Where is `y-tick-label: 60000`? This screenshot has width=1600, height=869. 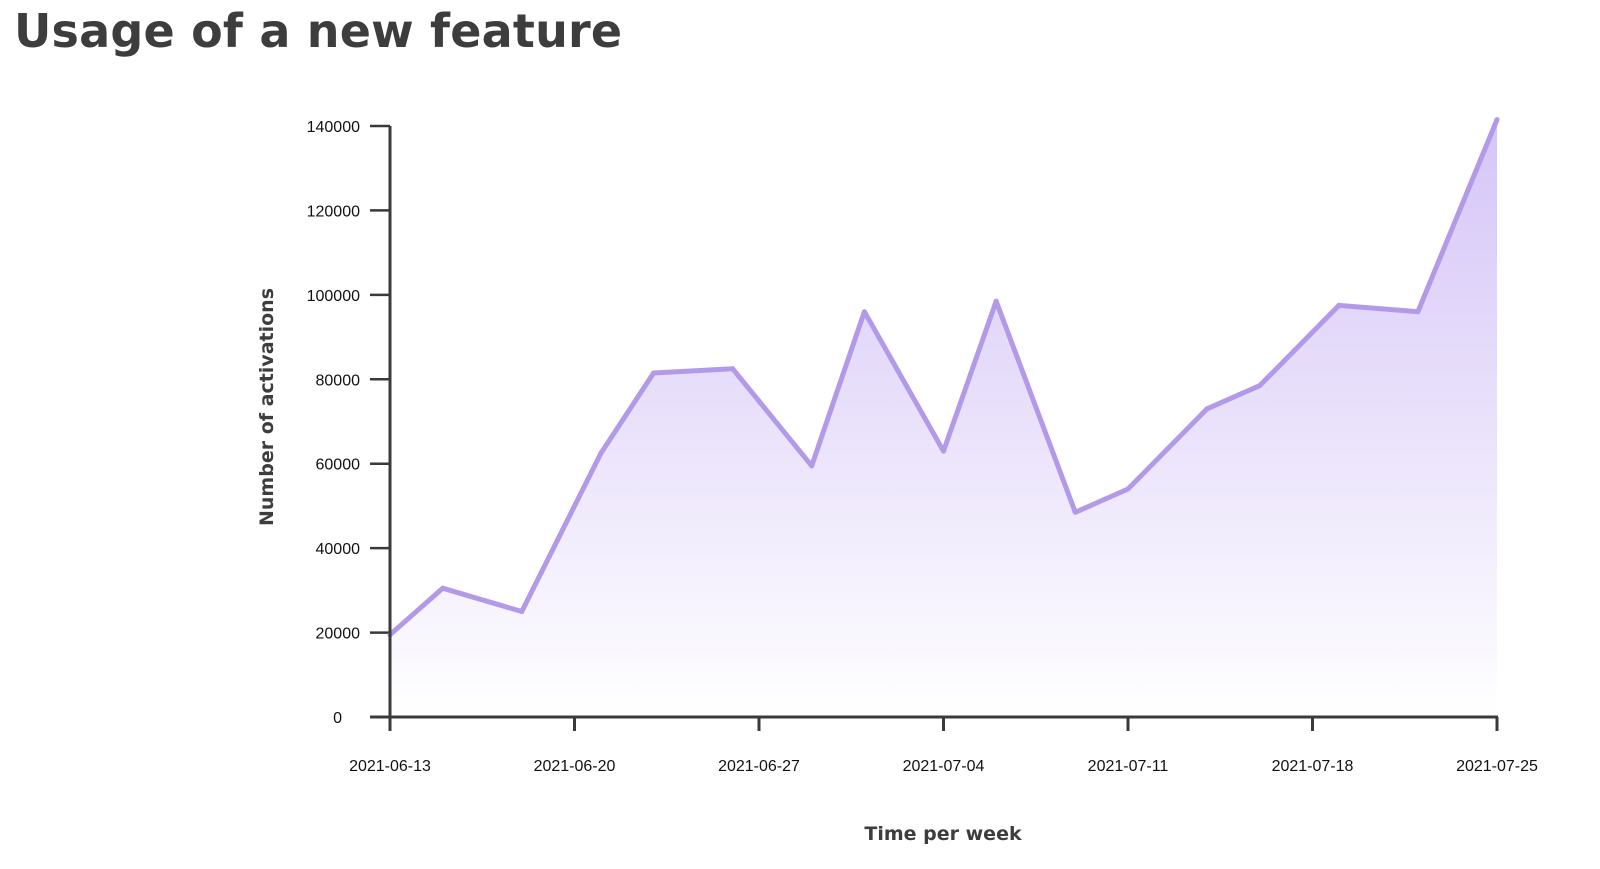 y-tick-label: 60000 is located at coordinates (338, 465).